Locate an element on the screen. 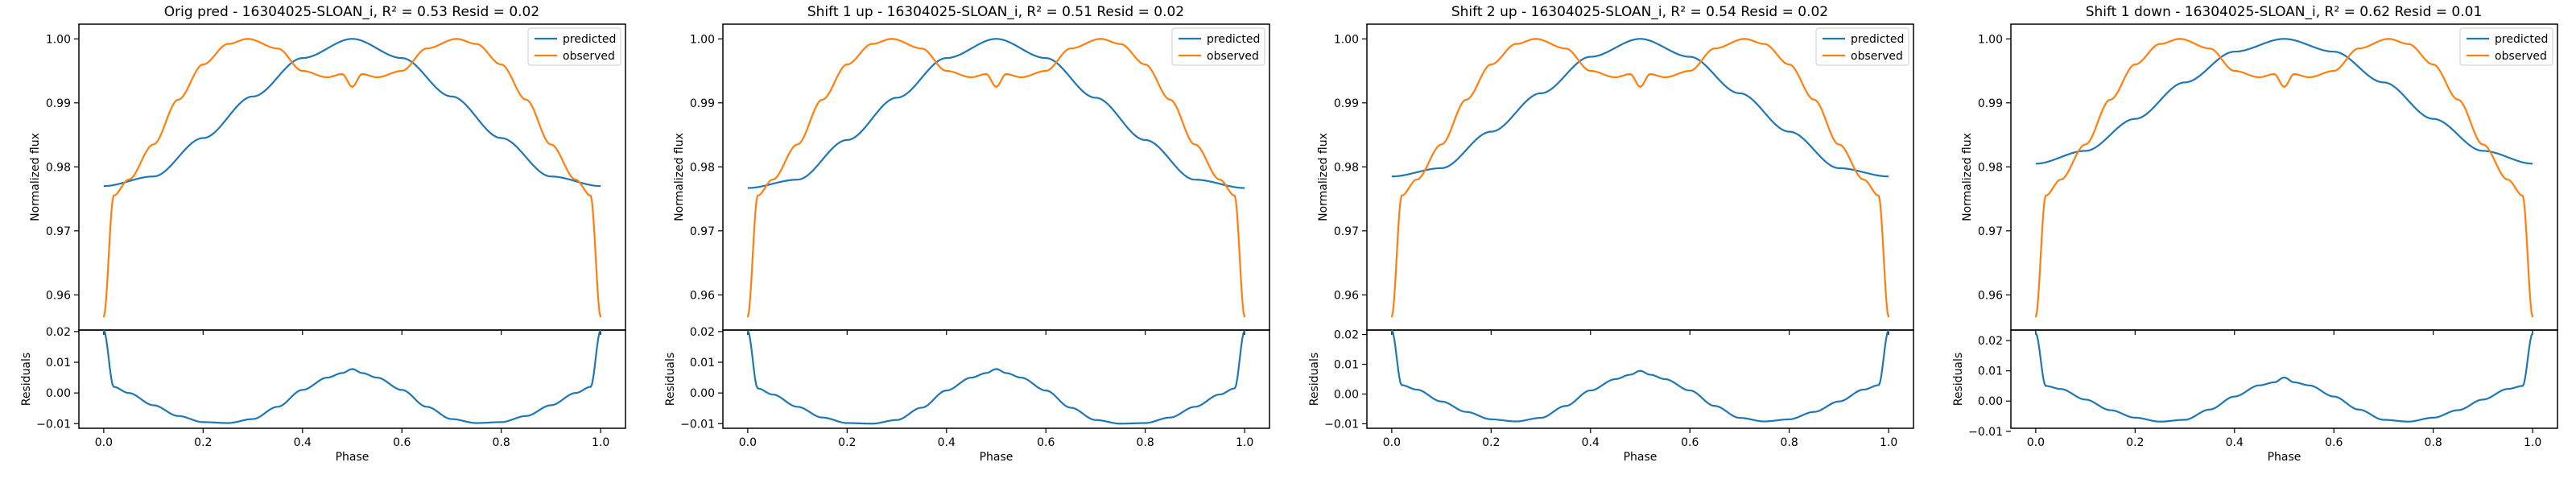 The width and height of the screenshot is (2576, 483). flux-axes-frame is located at coordinates (1640, 177).